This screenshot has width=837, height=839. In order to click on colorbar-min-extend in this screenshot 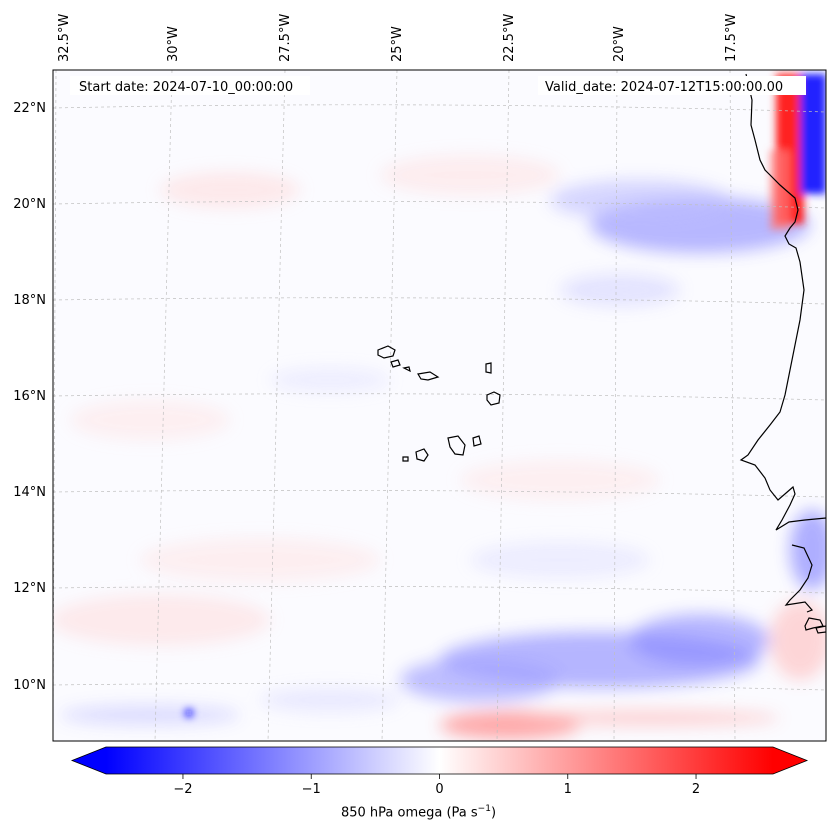, I will do `click(89, 760)`.